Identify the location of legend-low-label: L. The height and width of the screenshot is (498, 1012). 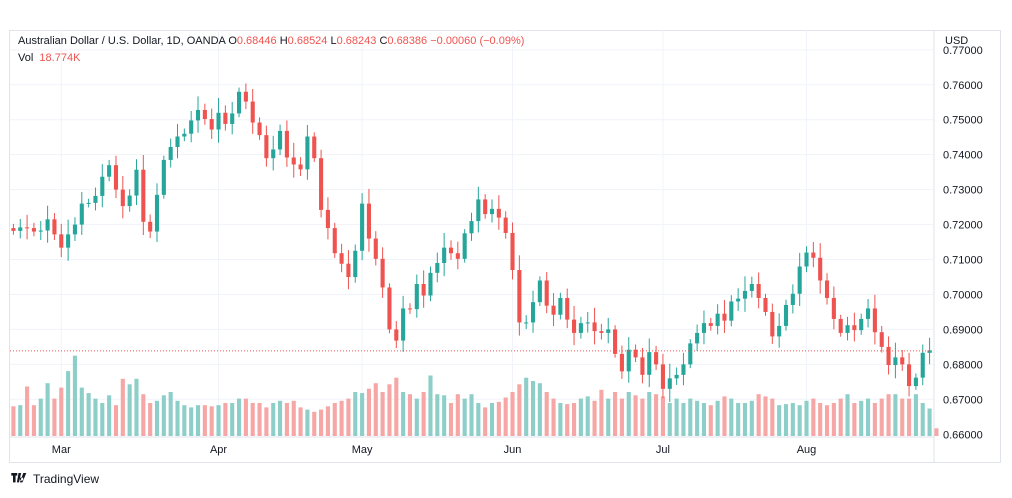
(333, 41).